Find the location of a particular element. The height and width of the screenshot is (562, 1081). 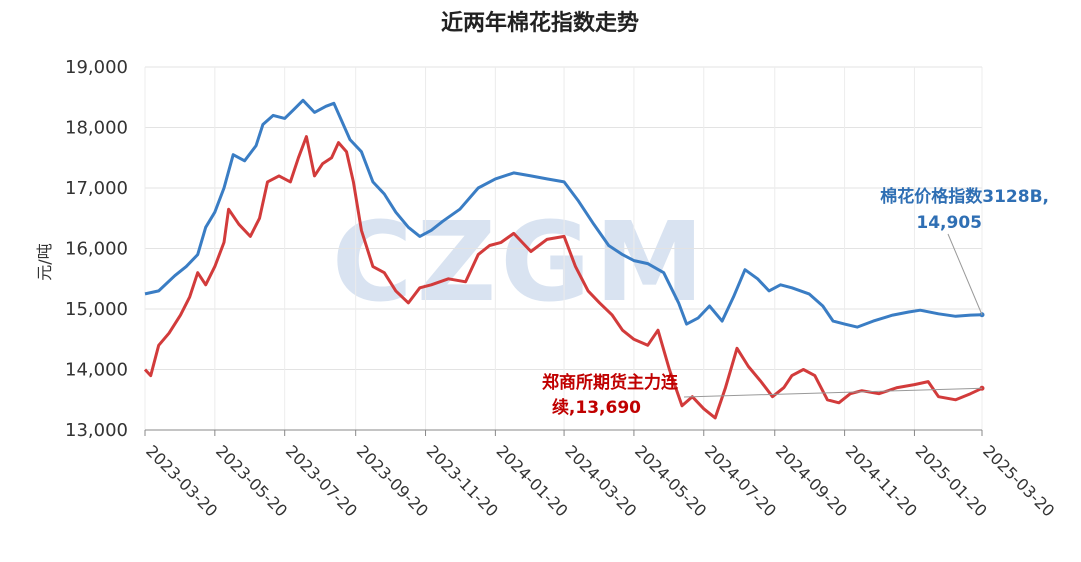

red-leader-line is located at coordinates (833, 392).